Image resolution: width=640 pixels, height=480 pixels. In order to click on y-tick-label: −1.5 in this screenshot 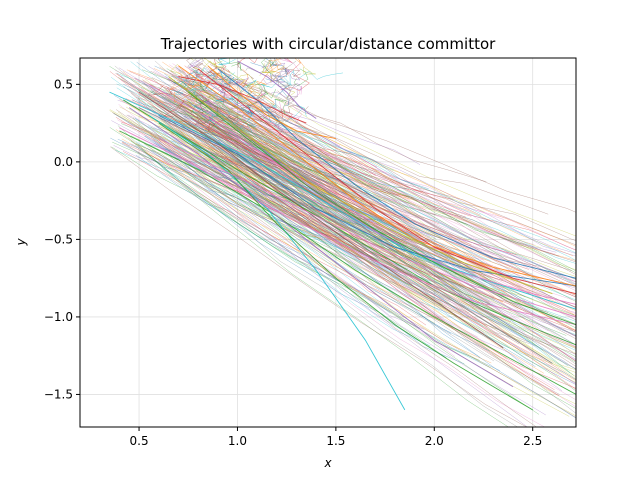, I will do `click(58, 394)`.